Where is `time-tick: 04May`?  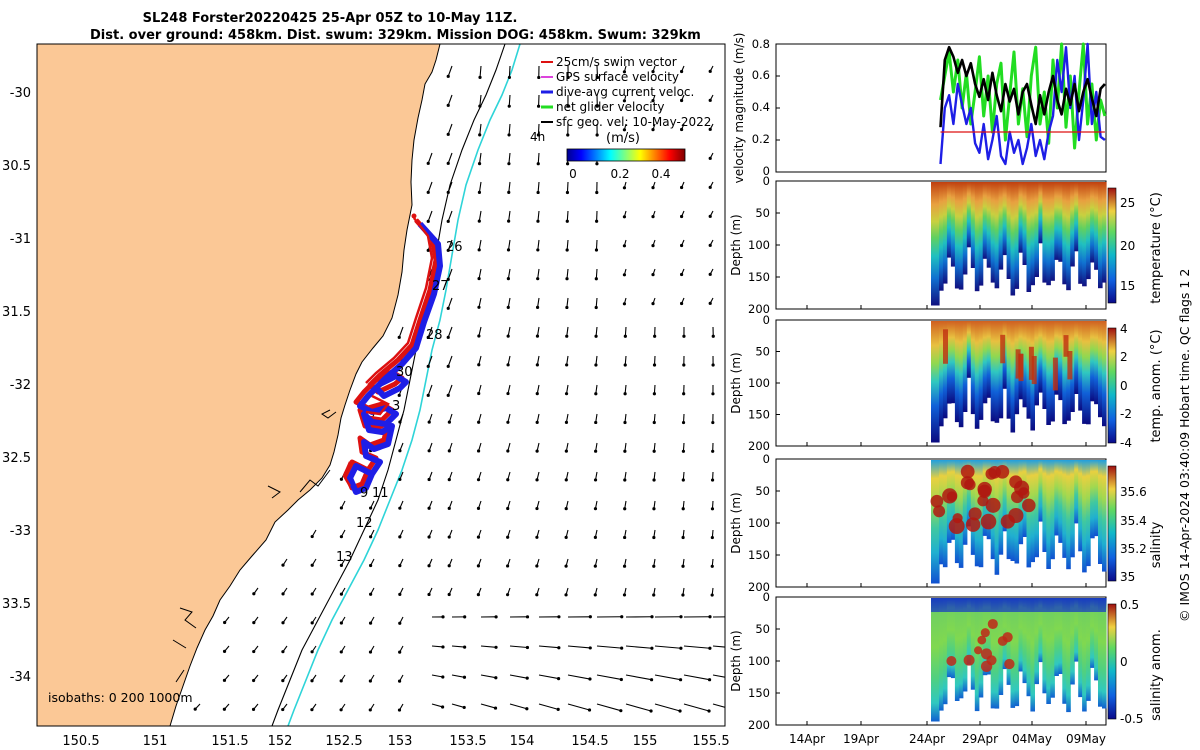 time-tick: 04May is located at coordinates (1032, 739).